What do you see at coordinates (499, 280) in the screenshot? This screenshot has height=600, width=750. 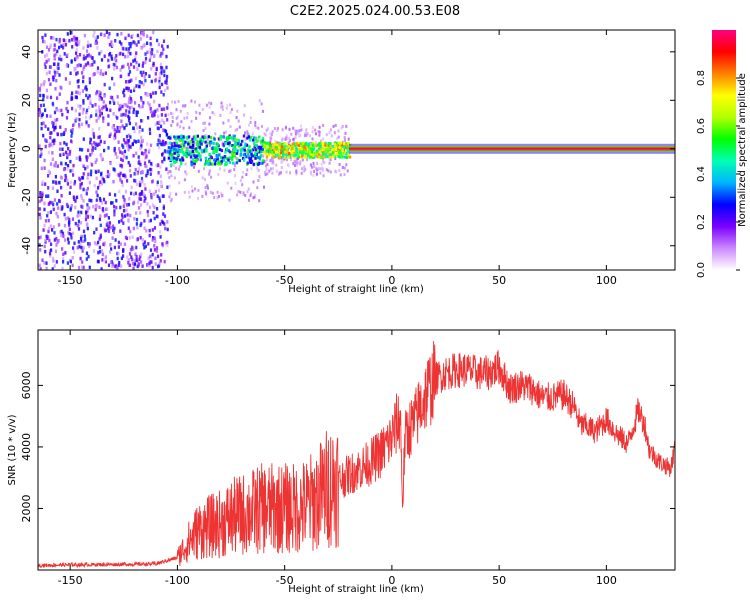 I see `x-tick-label: 50` at bounding box center [499, 280].